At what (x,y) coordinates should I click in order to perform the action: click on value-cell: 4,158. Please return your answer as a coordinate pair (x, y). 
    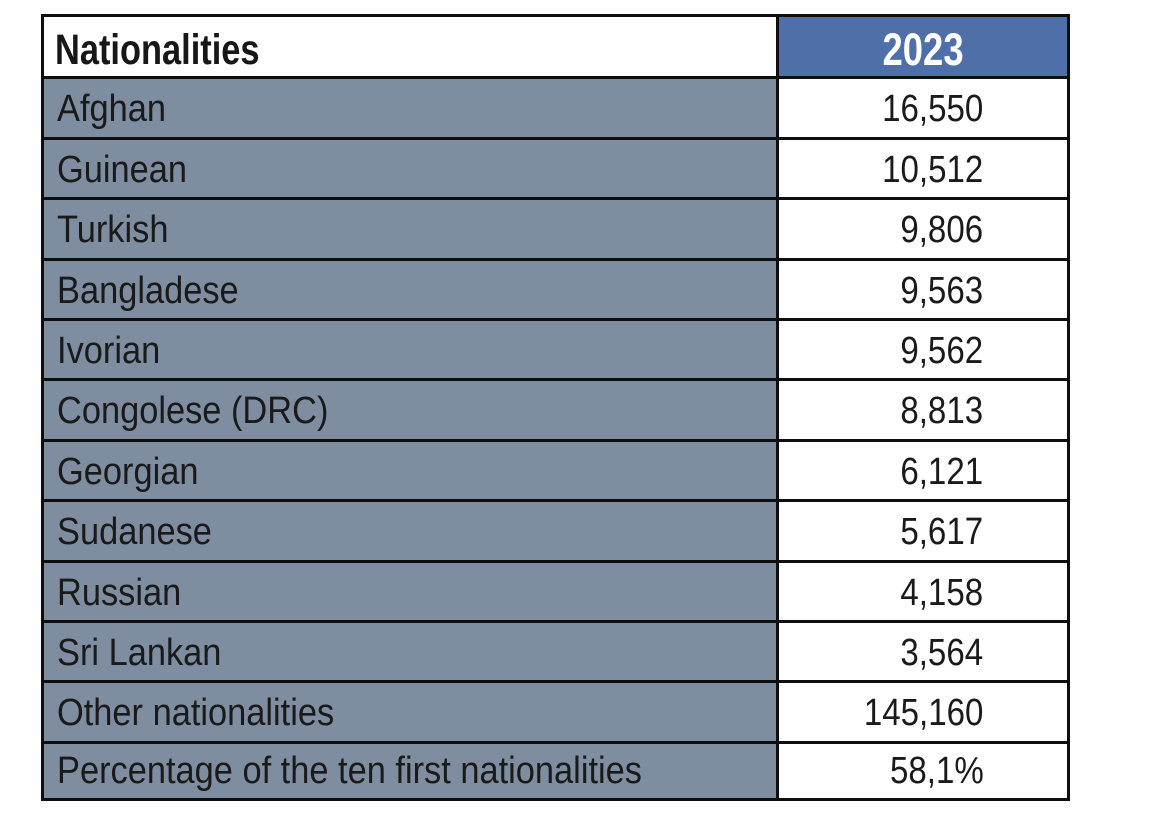
    Looking at the image, I should click on (923, 592).